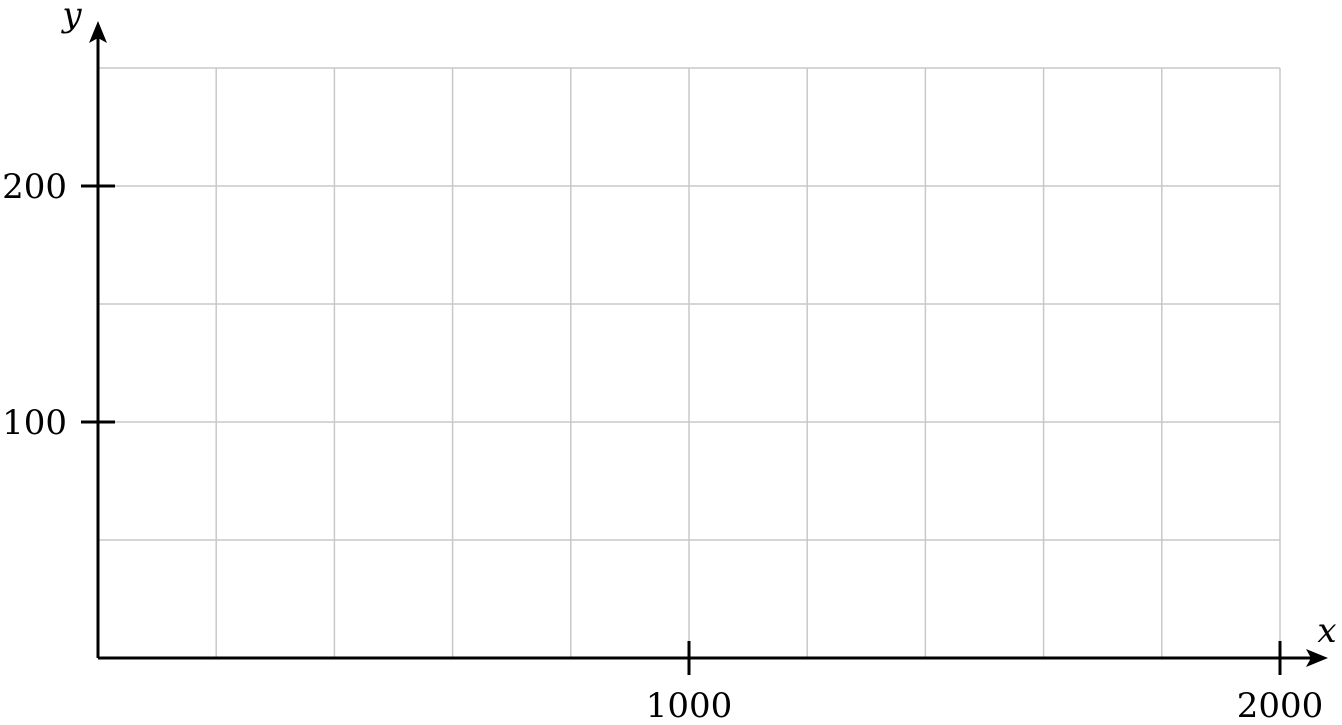 The height and width of the screenshot is (725, 1342). Describe the element at coordinates (1280, 705) in the screenshot. I see `x-tick-label: 2000` at that location.